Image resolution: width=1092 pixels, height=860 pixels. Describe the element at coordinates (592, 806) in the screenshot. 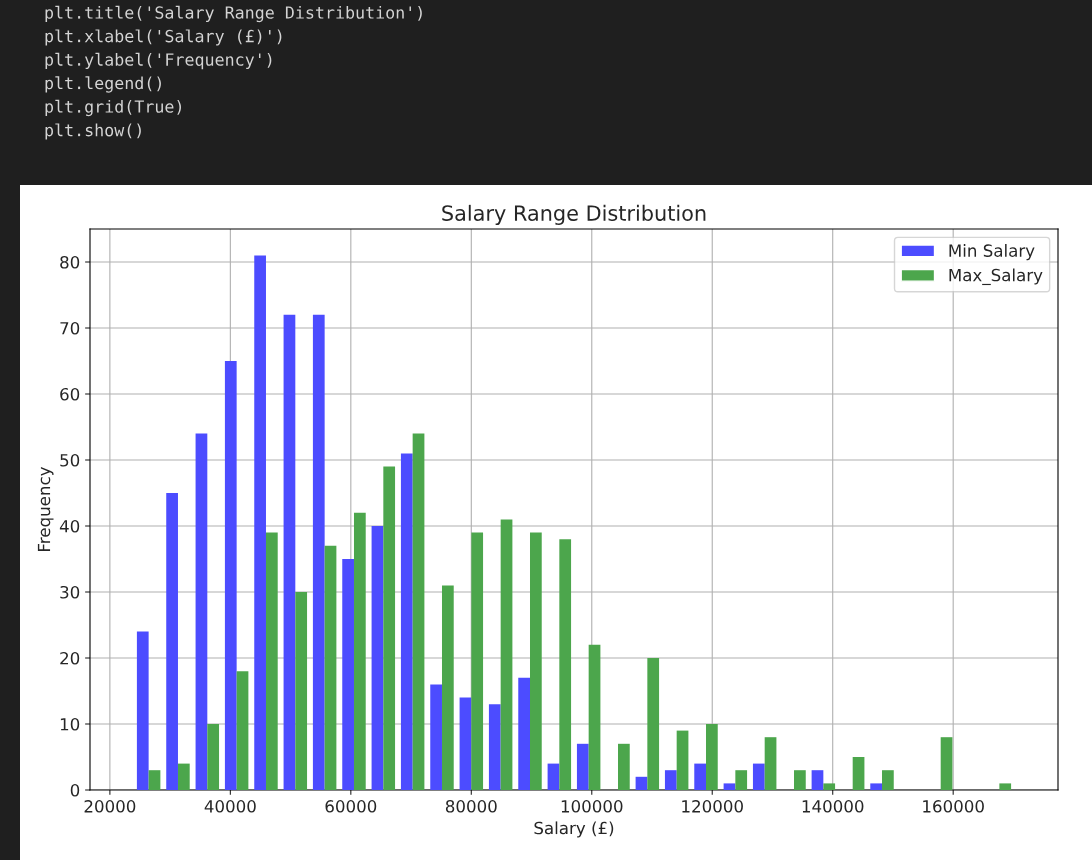

I see `x-tick-label: 100000` at that location.